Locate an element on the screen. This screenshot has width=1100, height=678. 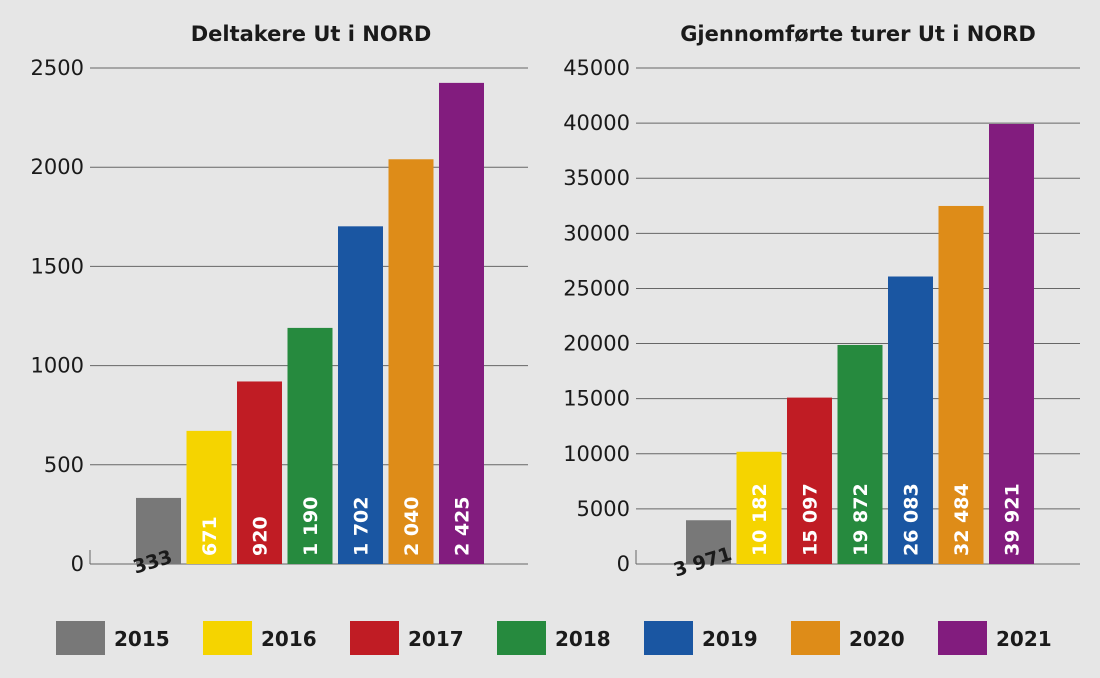
y-tick-label: 15000 is located at coordinates (596, 399).